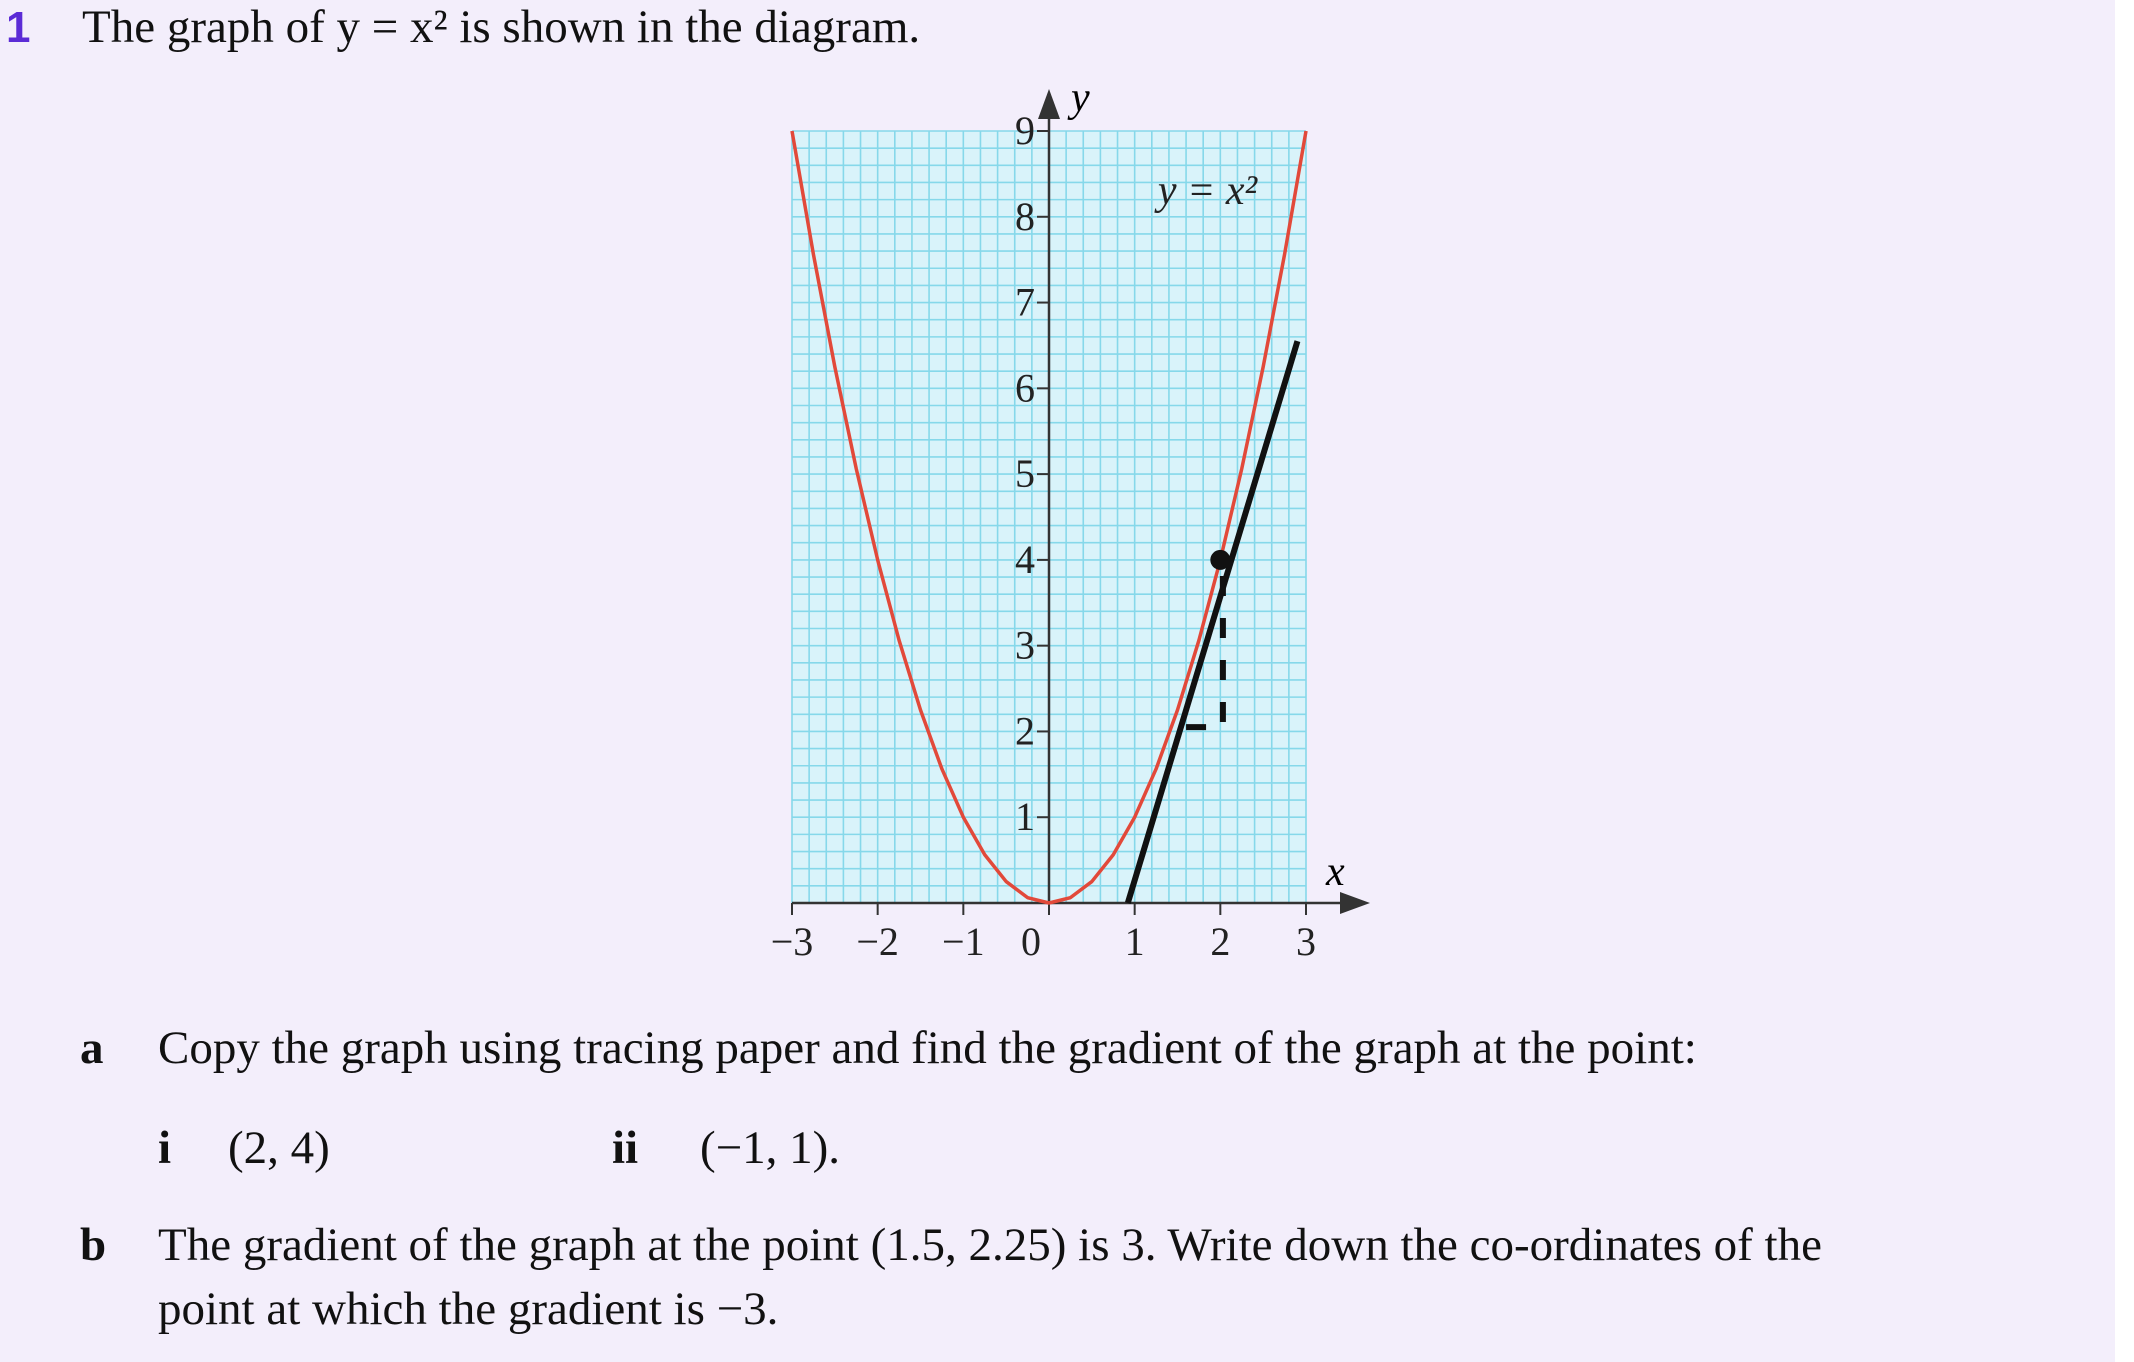 This screenshot has width=2134, height=1362. I want to click on y-tick-label: 1, so click(1025, 816).